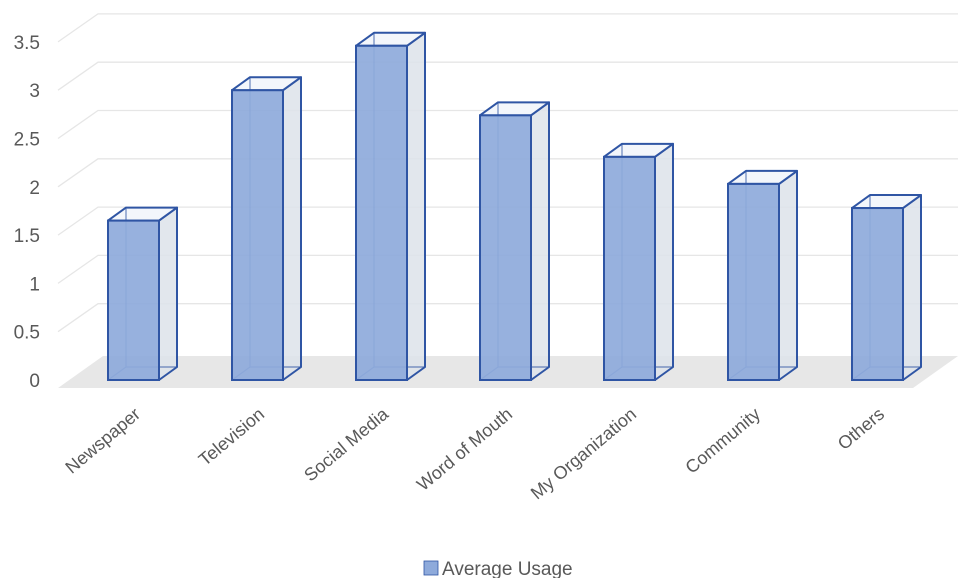 Image resolution: width=958 pixels, height=578 pixels. What do you see at coordinates (34, 381) in the screenshot?
I see `y-tick-label: 0` at bounding box center [34, 381].